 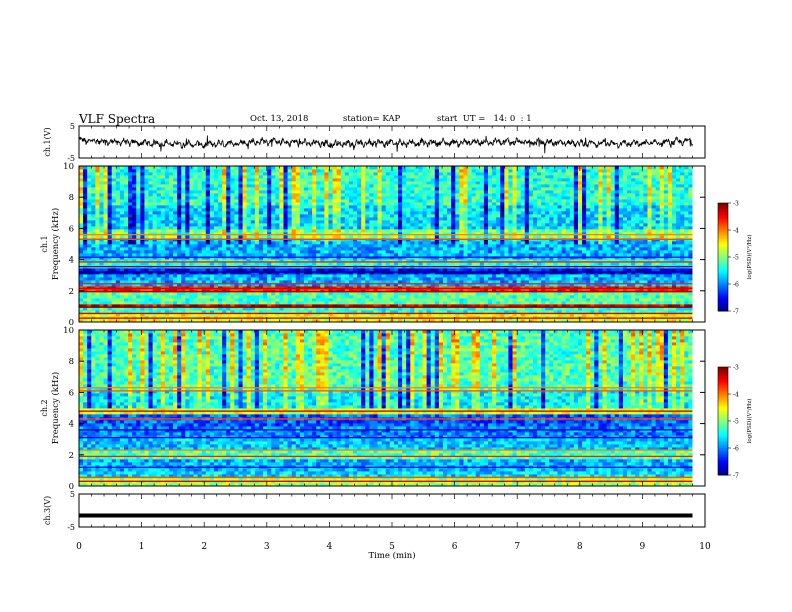 I want to click on xtick-label-9: 9, so click(x=643, y=547).